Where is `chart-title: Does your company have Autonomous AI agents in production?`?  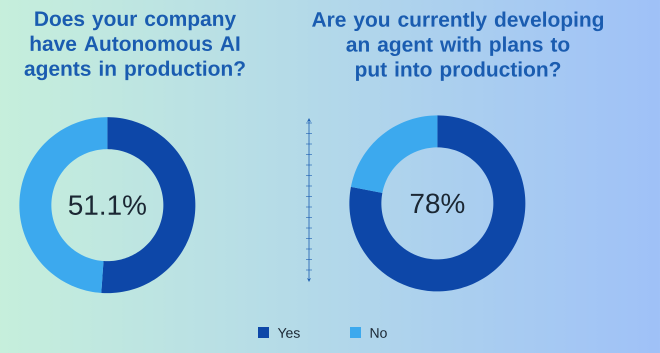 chart-title: Does your company have Autonomous AI agents in production? is located at coordinates (134, 46).